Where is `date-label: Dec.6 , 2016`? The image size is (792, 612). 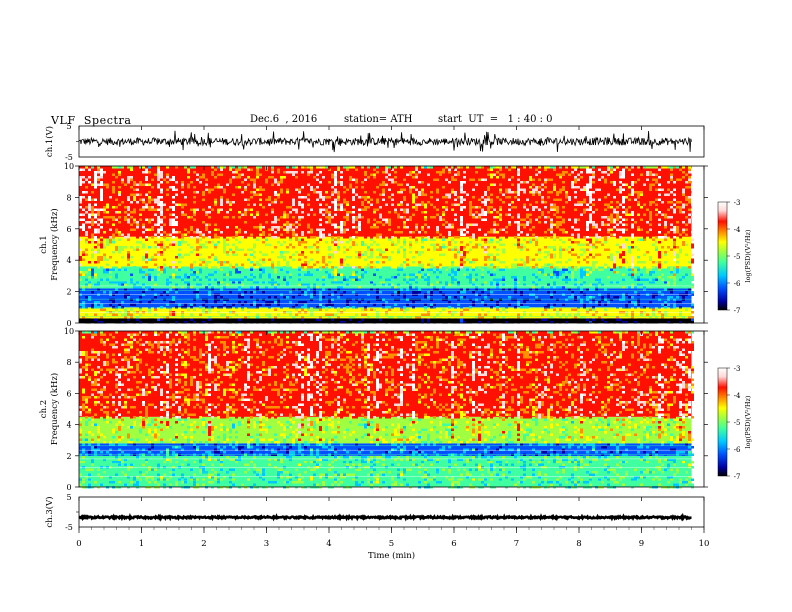
date-label: Dec.6 , 2016 is located at coordinates (284, 119).